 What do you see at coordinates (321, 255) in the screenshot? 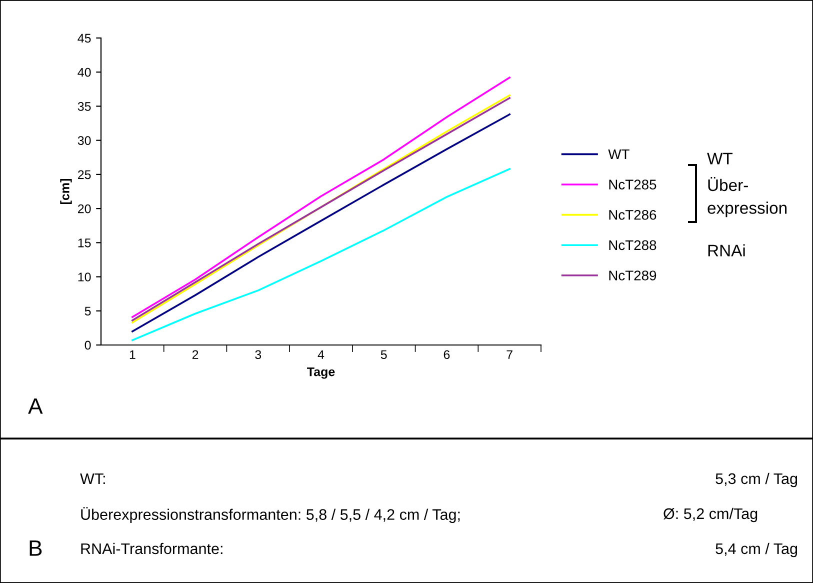
I see `line-series` at bounding box center [321, 255].